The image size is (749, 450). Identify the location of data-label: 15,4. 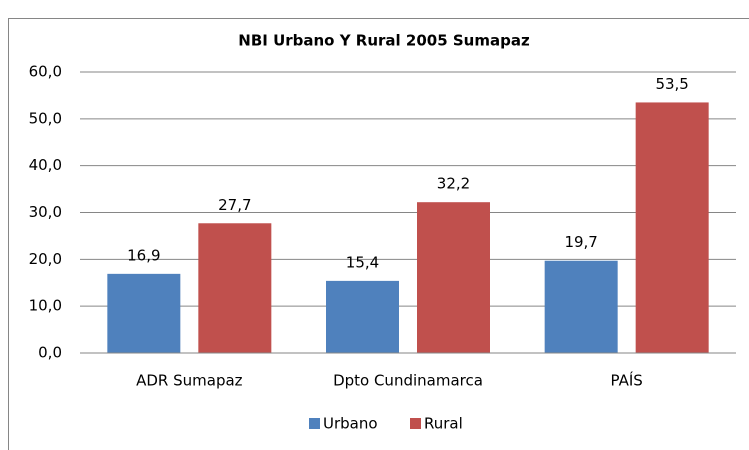
(362, 262).